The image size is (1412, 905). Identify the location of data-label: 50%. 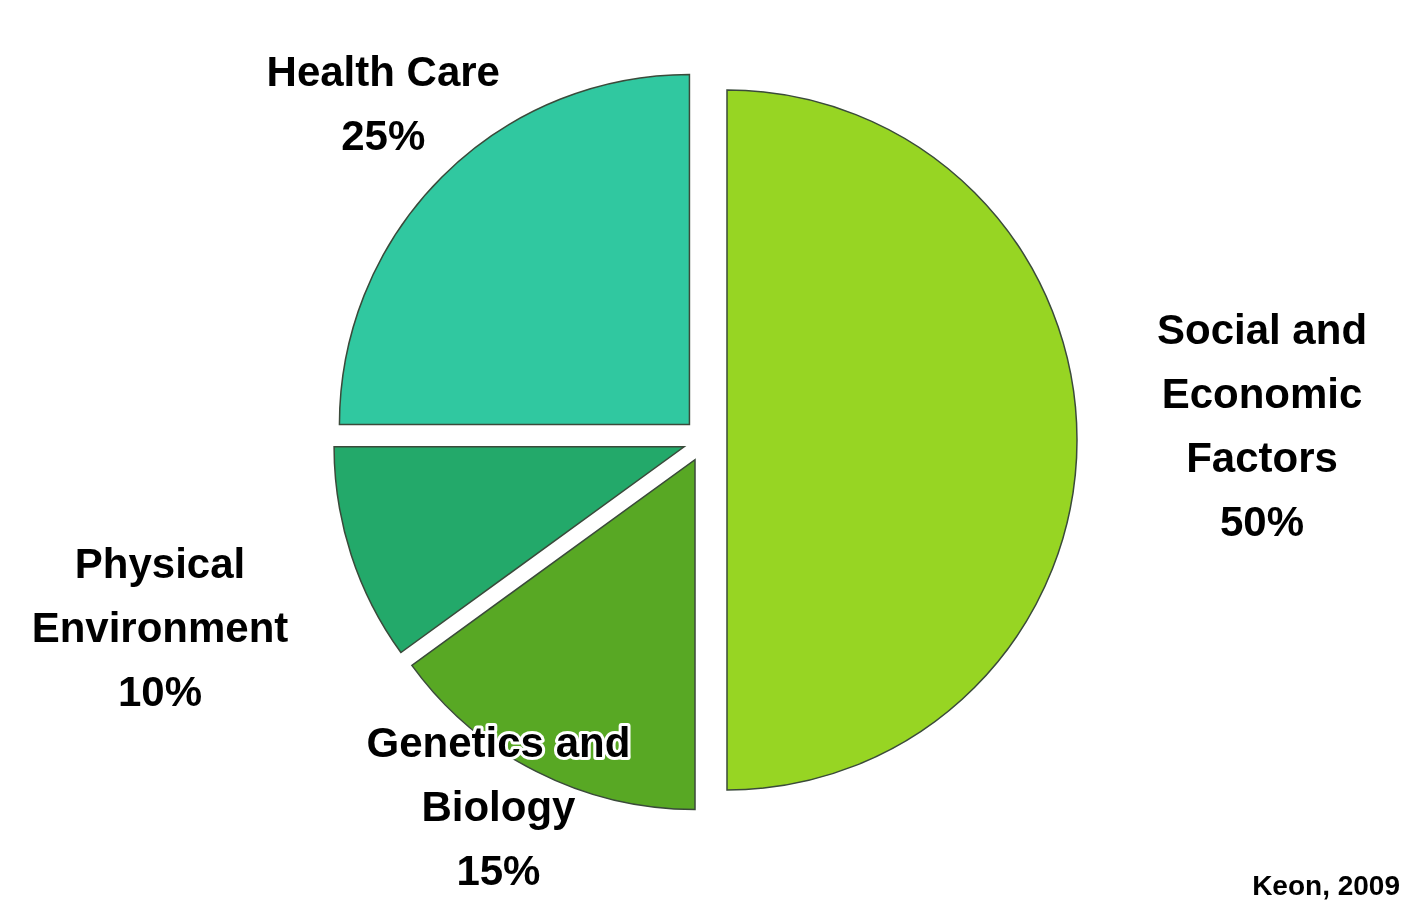
(1262, 521).